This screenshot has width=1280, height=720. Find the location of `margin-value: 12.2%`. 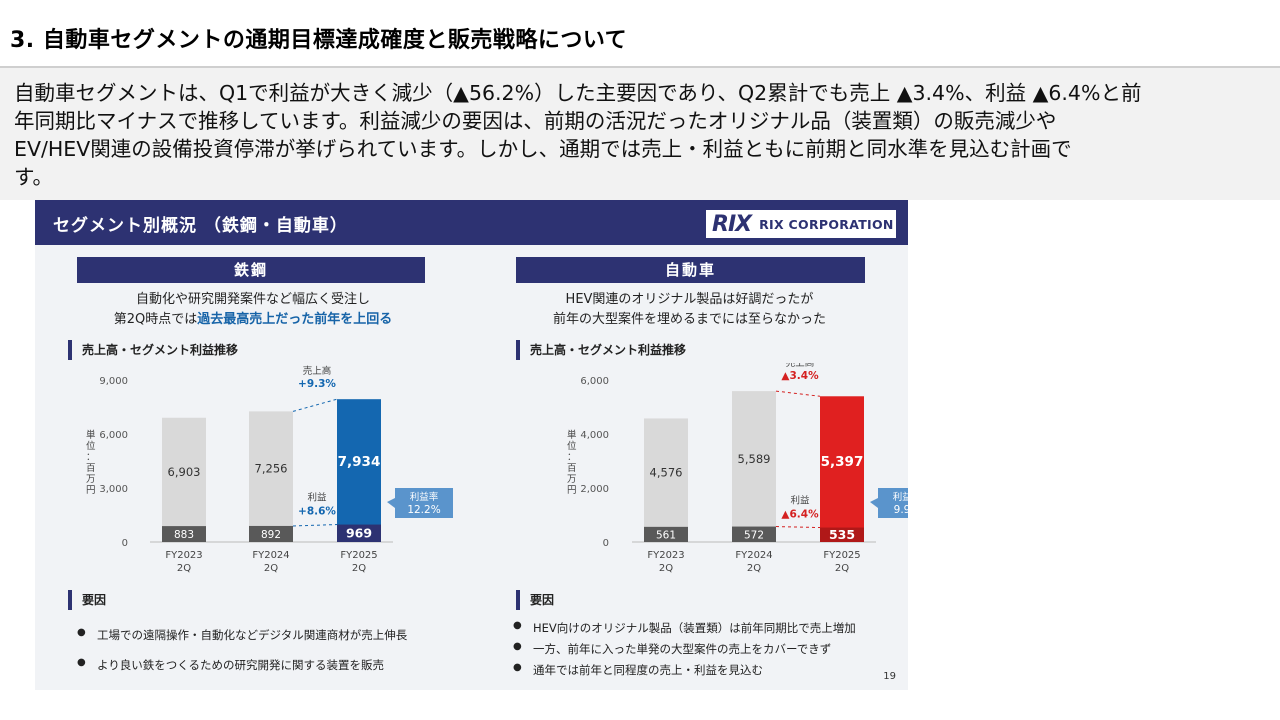

margin-value: 12.2% is located at coordinates (423, 510).